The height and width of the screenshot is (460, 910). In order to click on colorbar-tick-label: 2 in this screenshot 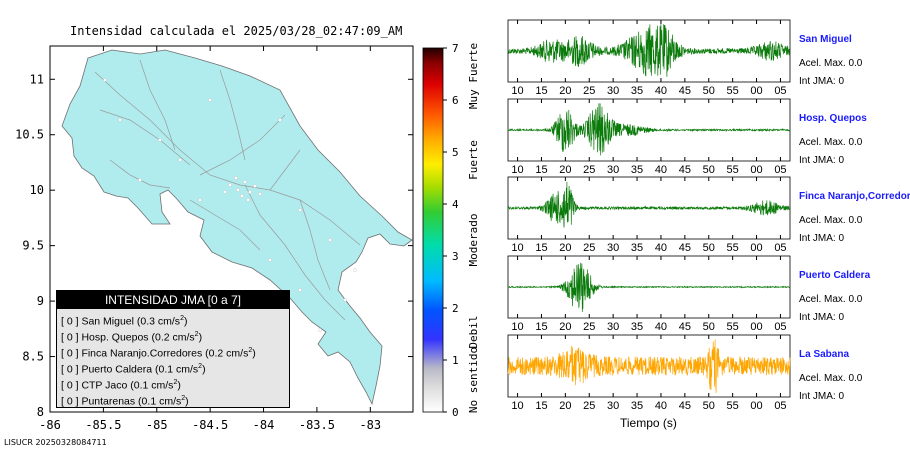, I will do `click(455, 308)`.